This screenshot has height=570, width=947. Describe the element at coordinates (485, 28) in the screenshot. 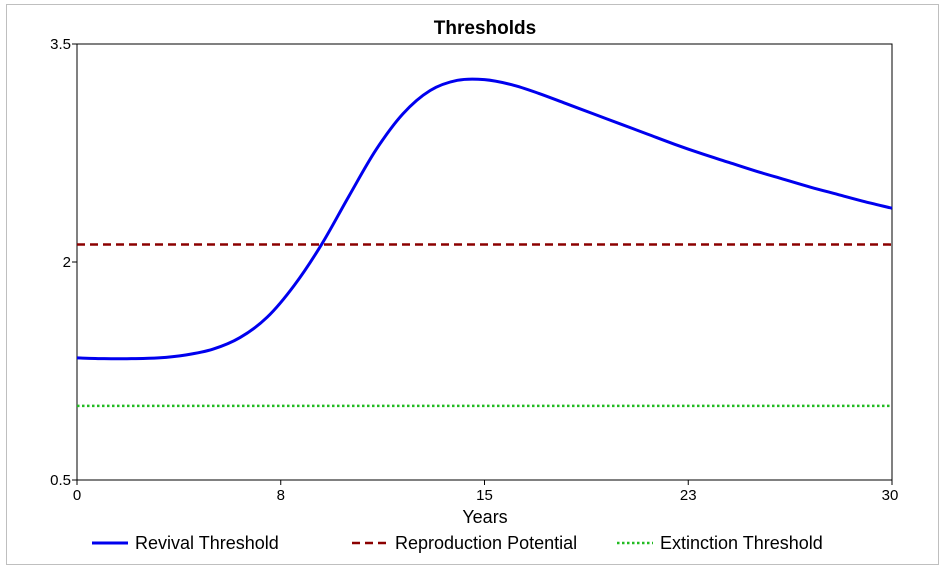

I see `chart-title: Thresholds` at that location.